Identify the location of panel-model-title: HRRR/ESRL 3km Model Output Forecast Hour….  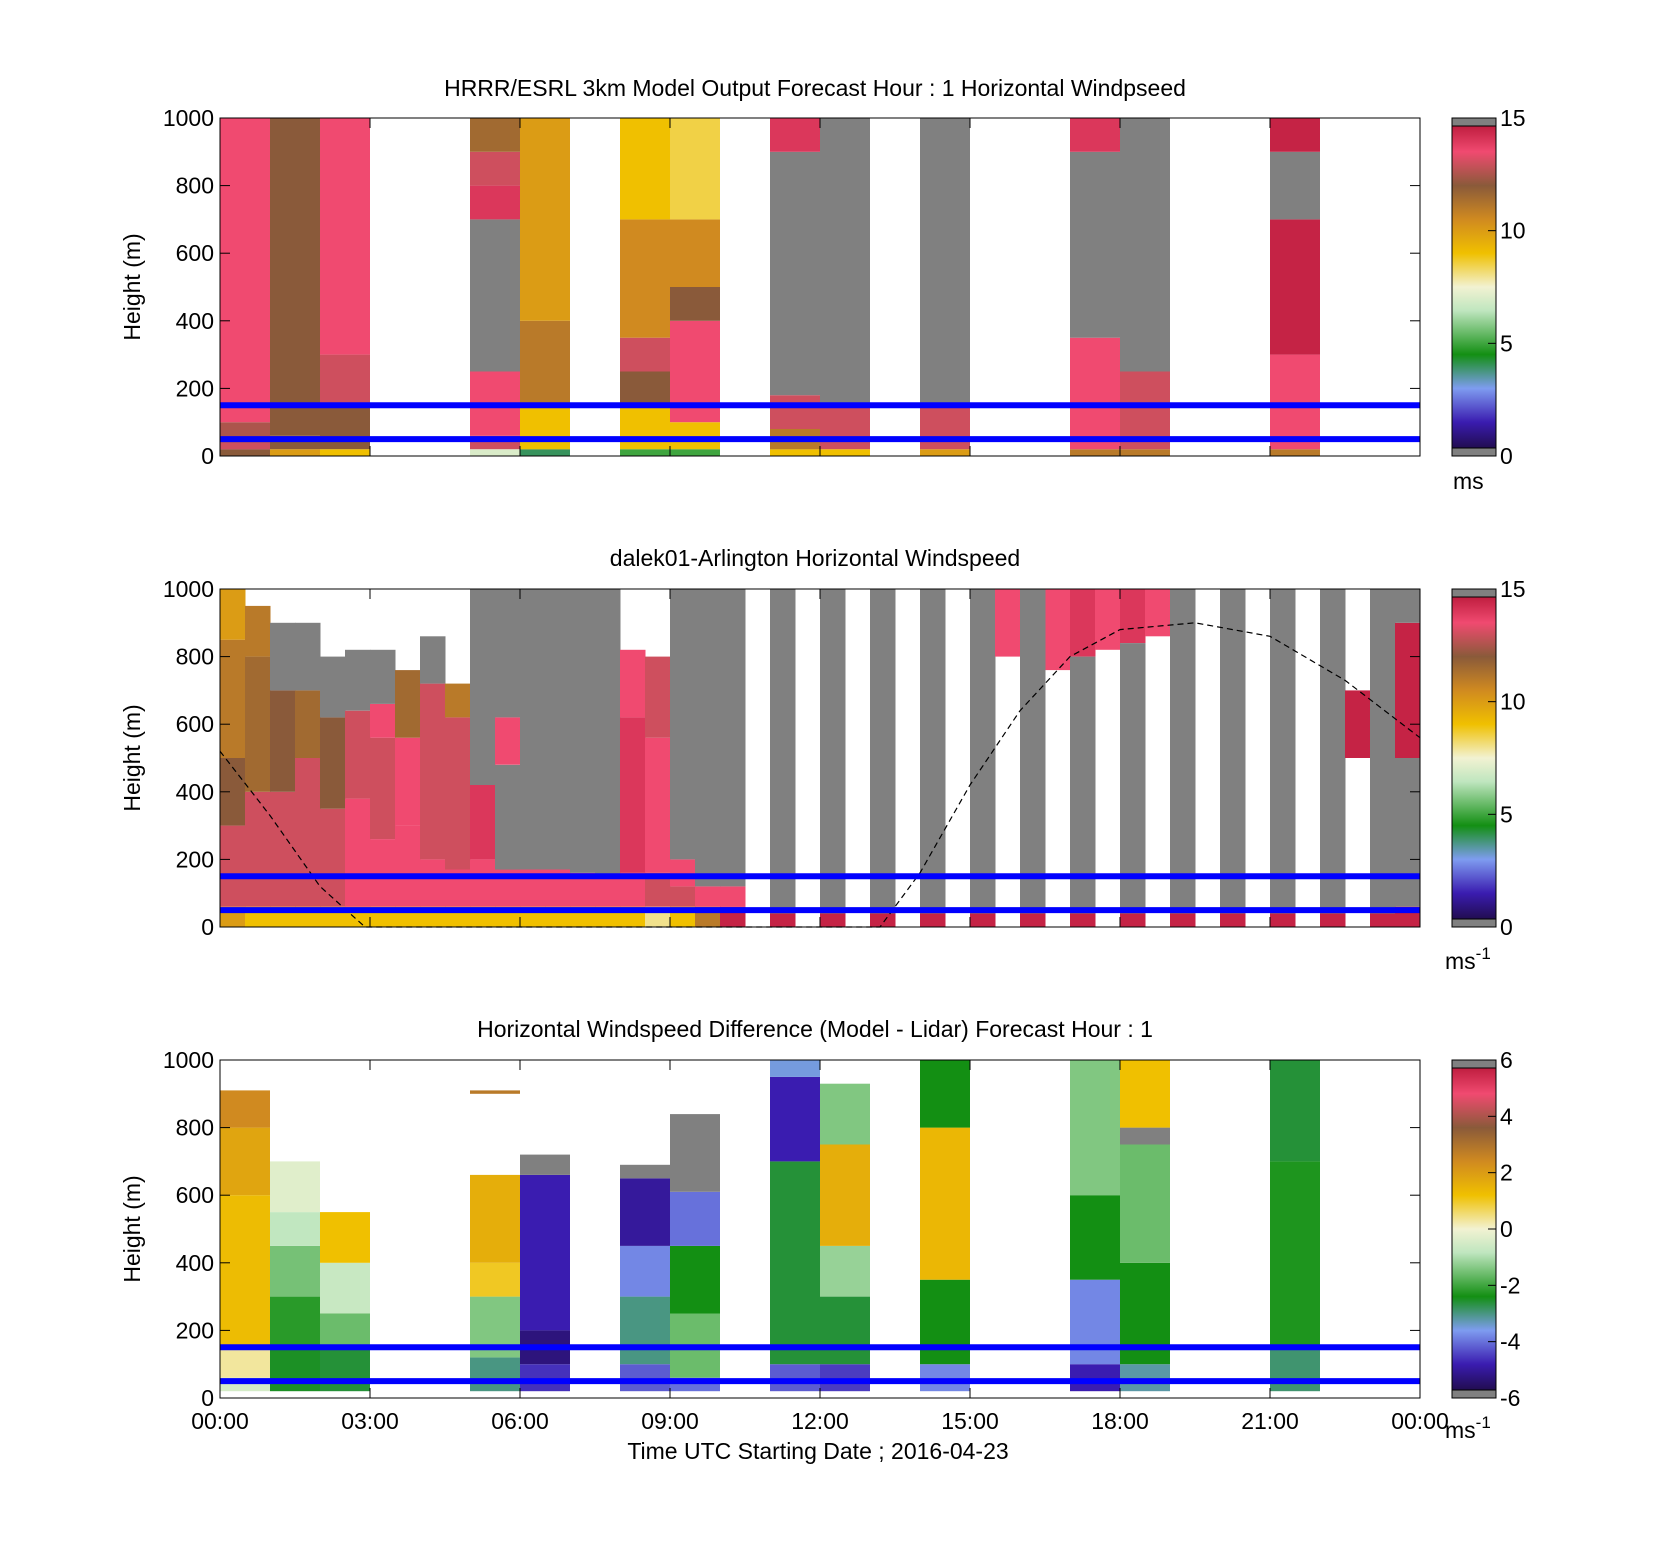
(815, 88).